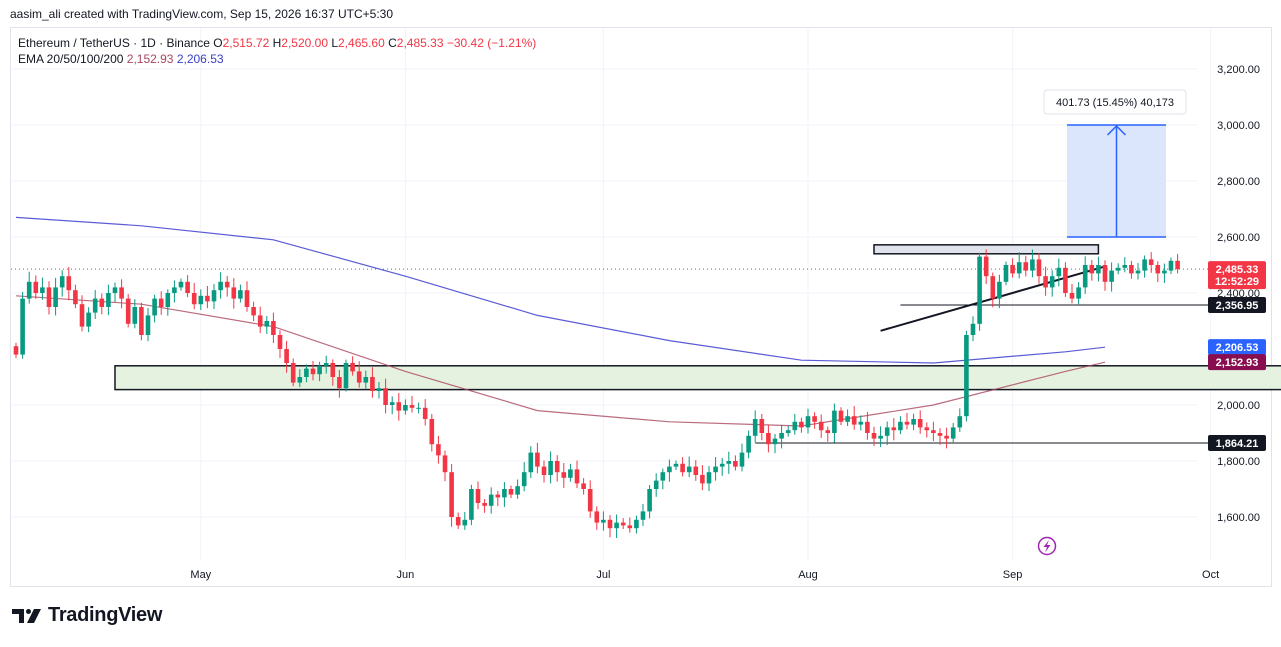  I want to click on ema-label: EMA 20/50/100/200, so click(71, 59).